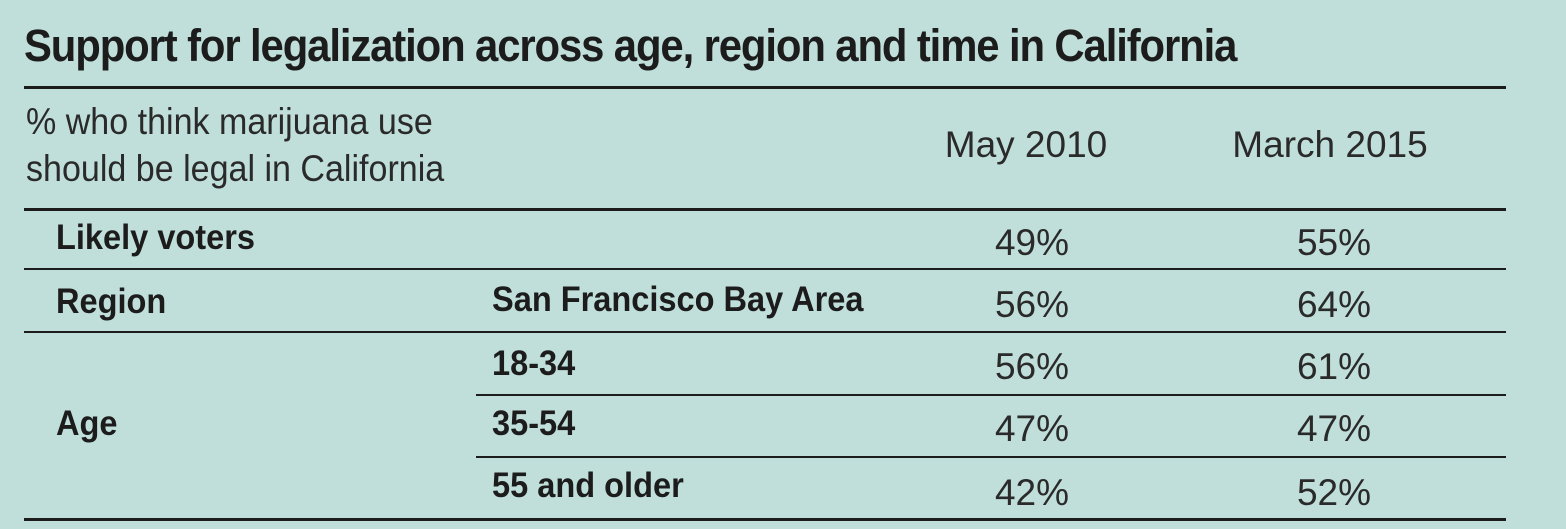 The width and height of the screenshot is (1566, 529). Describe the element at coordinates (1026, 144) in the screenshot. I see `column-header-may-2010: May 2010` at that location.